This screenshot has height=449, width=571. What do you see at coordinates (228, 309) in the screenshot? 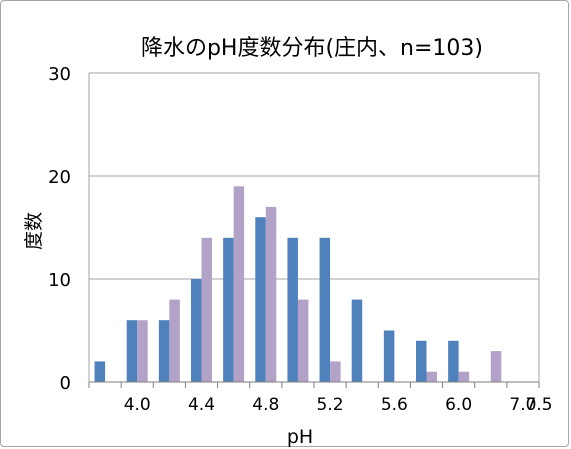
I see `bar-series1-bin5` at bounding box center [228, 309].